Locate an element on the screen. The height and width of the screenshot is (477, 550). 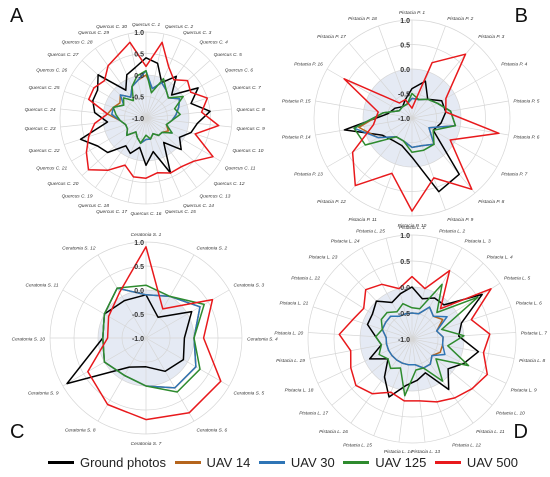
category-label: Pistacia L. 8 is located at coordinates (532, 361).